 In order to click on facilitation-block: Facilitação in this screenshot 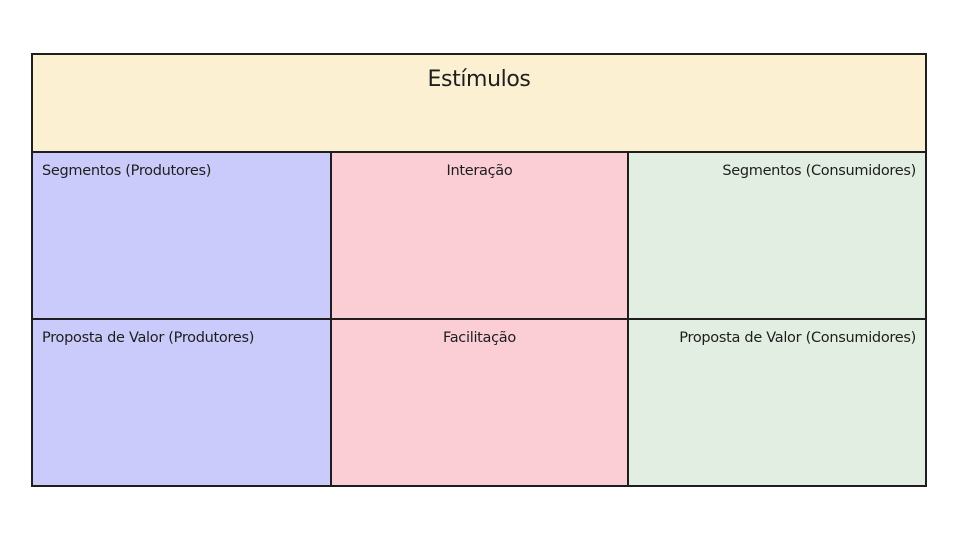, I will do `click(479, 402)`.